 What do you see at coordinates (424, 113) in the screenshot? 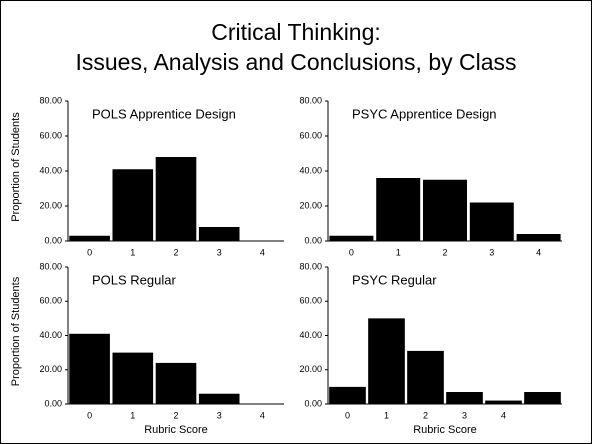
I see `chart-title: PSYC Apprentice Design` at bounding box center [424, 113].